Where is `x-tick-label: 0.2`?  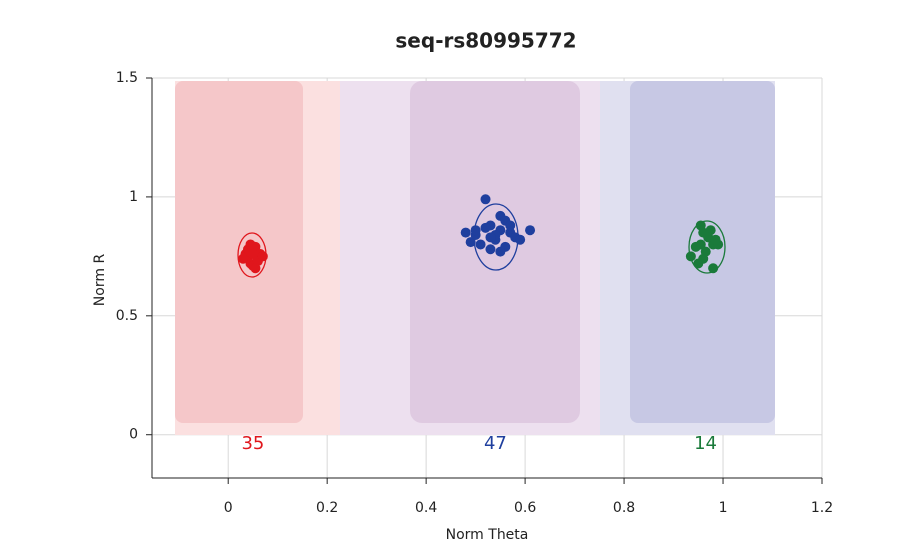 x-tick-label: 0.2 is located at coordinates (327, 508).